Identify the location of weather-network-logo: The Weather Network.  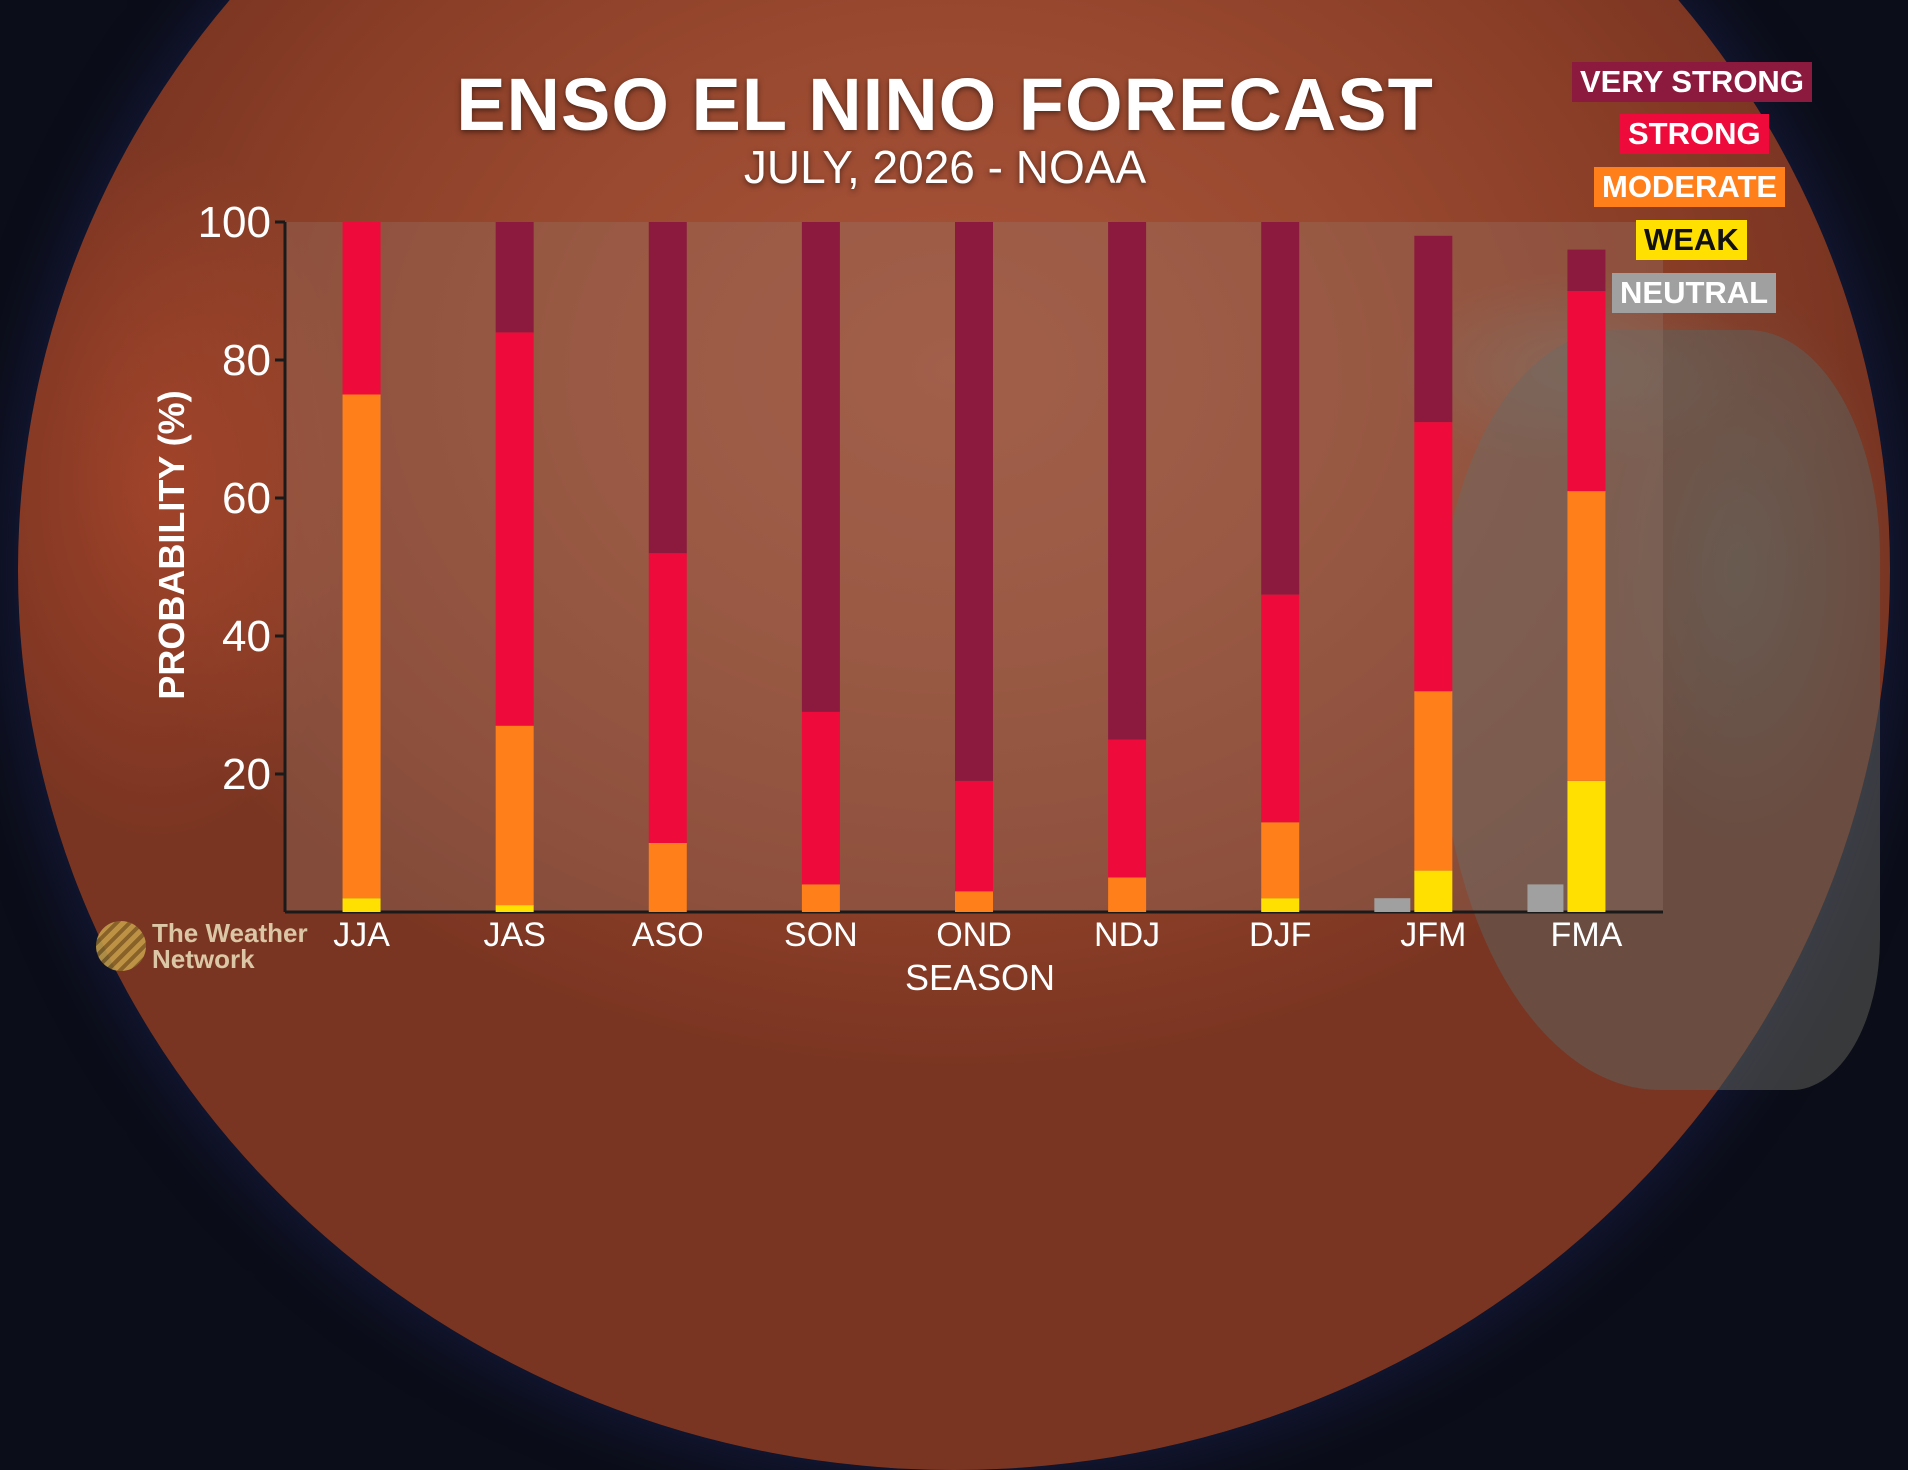
(202, 946).